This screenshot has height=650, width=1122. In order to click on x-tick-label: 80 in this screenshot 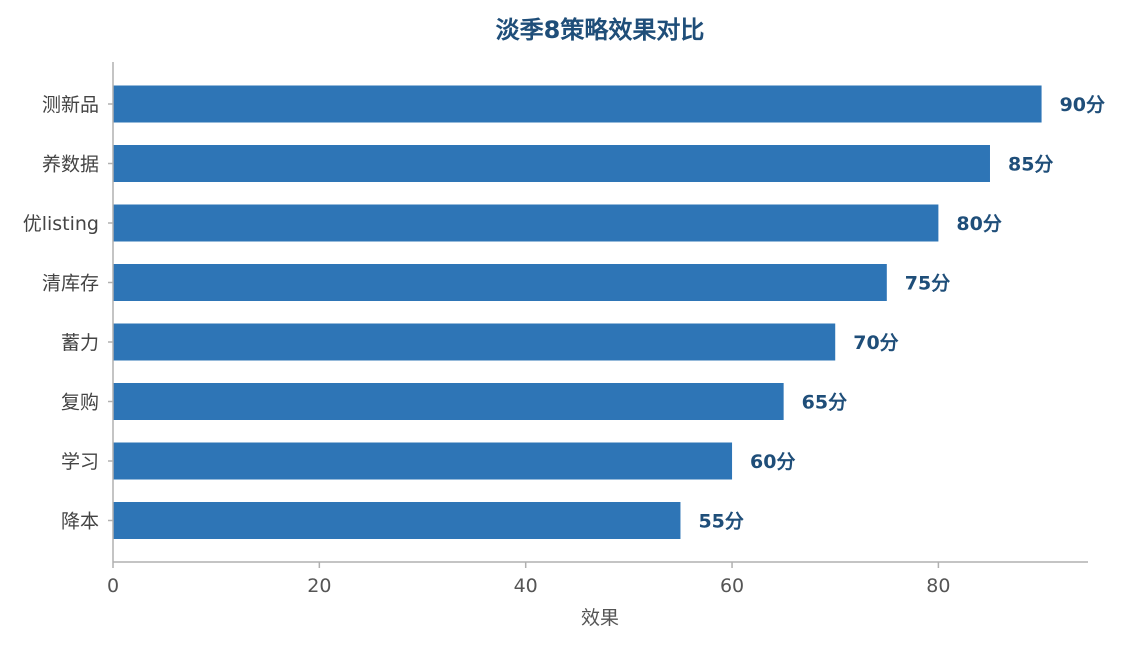, I will do `click(938, 586)`.